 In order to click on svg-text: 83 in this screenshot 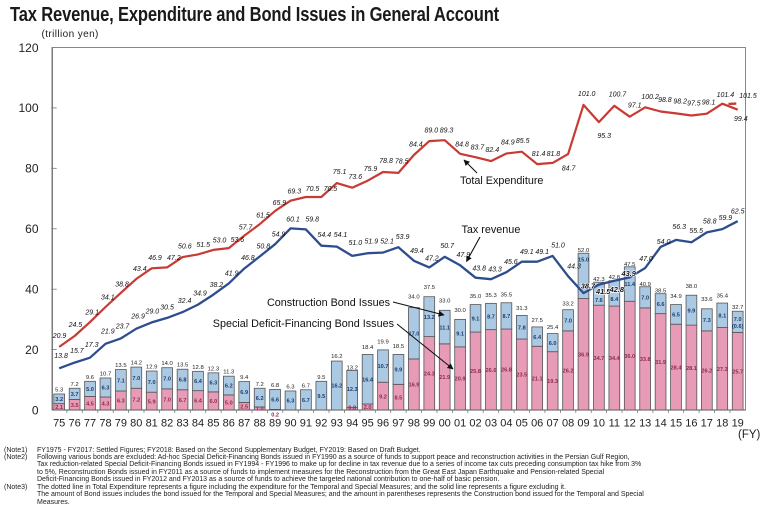, I will do `click(182, 424)`.